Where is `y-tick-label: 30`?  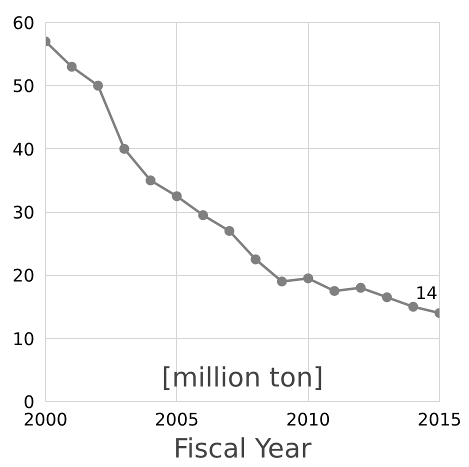
y-tick-label: 30 is located at coordinates (23, 214).